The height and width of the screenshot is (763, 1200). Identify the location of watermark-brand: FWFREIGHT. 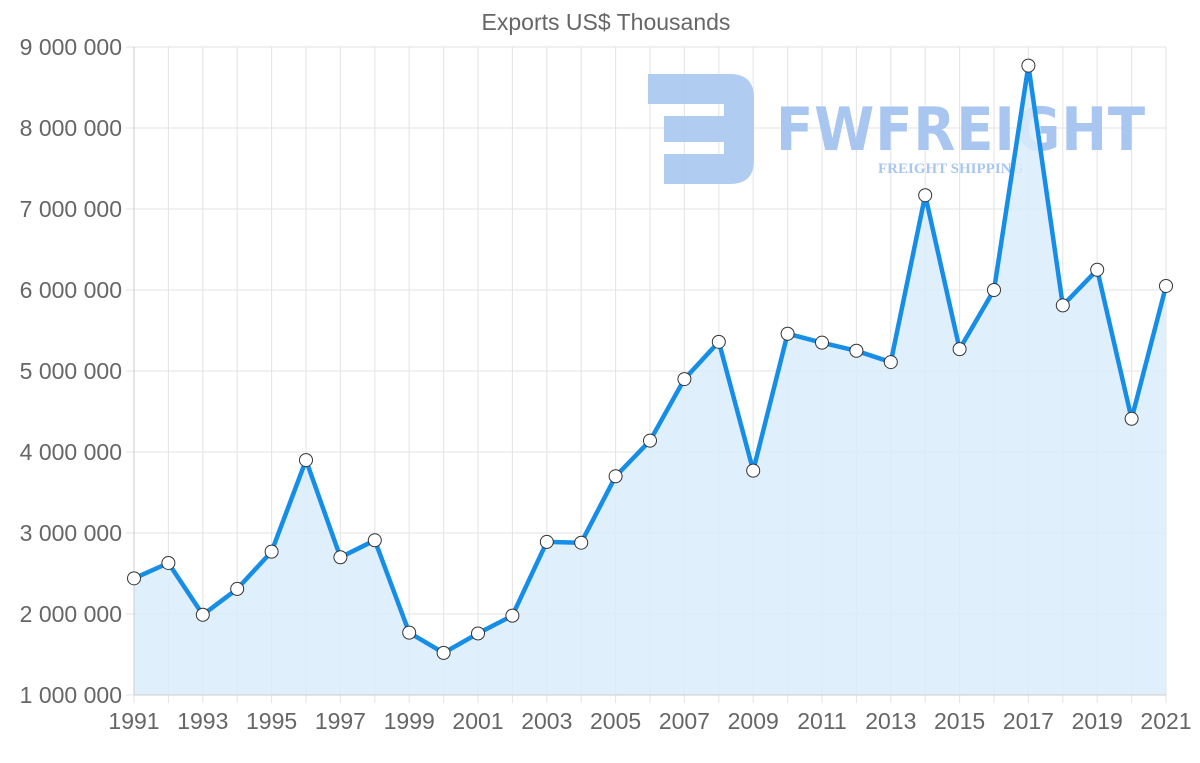
(961, 130).